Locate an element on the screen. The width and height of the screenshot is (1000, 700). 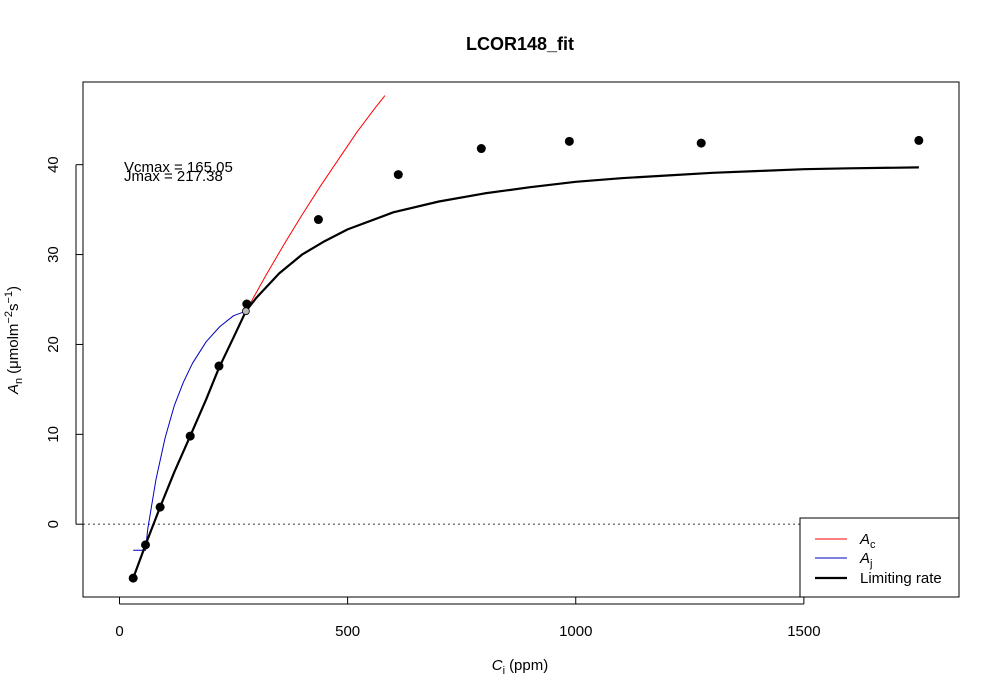
x-tick-label: 0 is located at coordinates (119, 631).